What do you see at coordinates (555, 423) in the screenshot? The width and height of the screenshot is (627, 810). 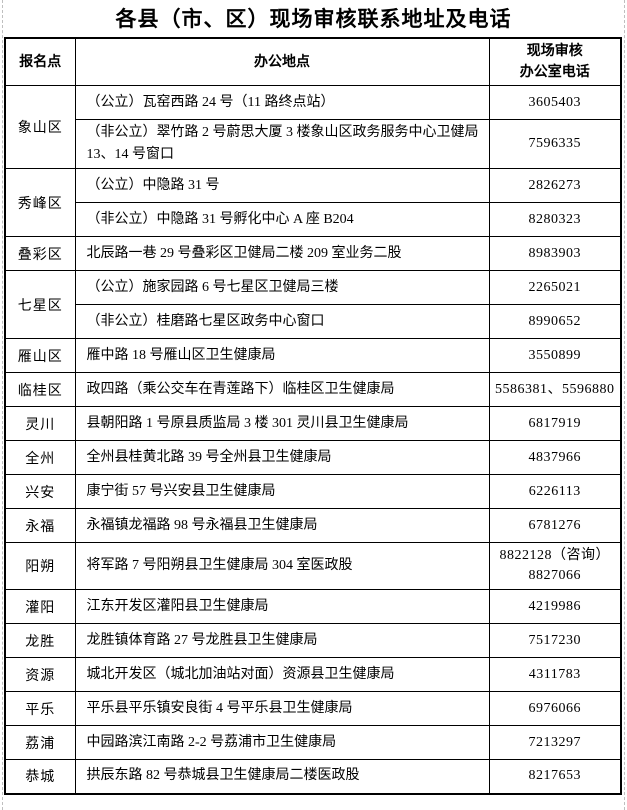 I see `phone-cell: 6817919` at bounding box center [555, 423].